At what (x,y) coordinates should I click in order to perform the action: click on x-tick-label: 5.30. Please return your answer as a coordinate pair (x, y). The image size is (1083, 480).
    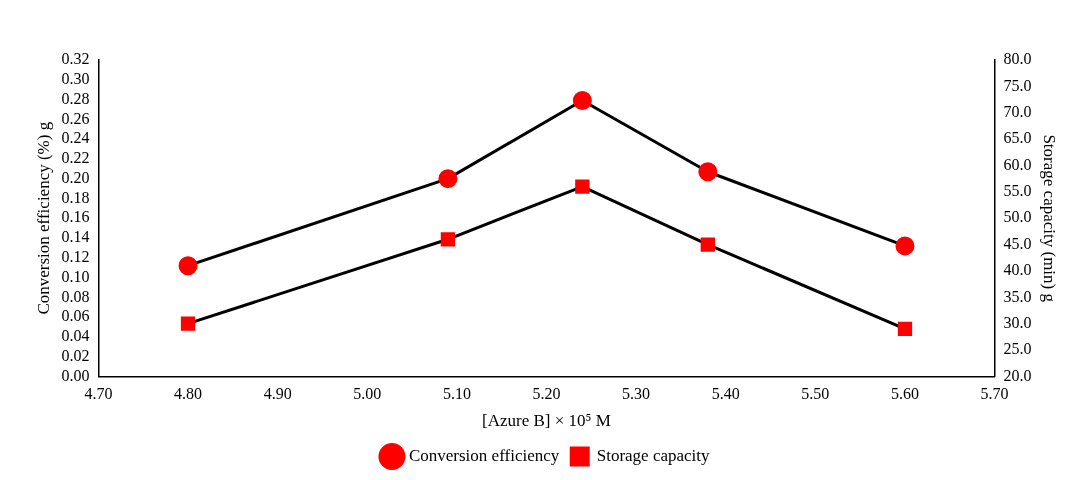
    Looking at the image, I should click on (636, 394).